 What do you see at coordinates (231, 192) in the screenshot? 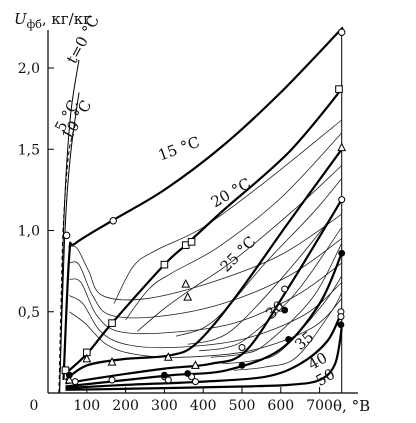
I see `isotherm-label: 20 °C` at bounding box center [231, 192].